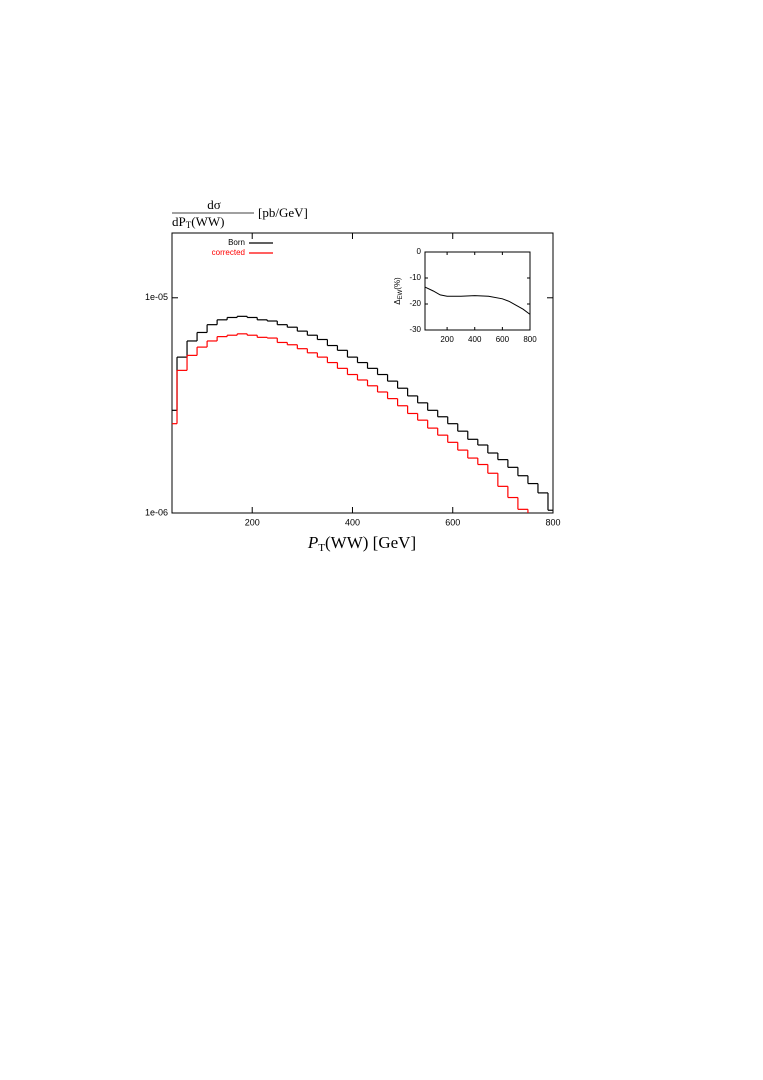 The width and height of the screenshot is (763, 1080). Describe the element at coordinates (401, 294) in the screenshot. I see `inset-y-label-subscript: EW` at that location.